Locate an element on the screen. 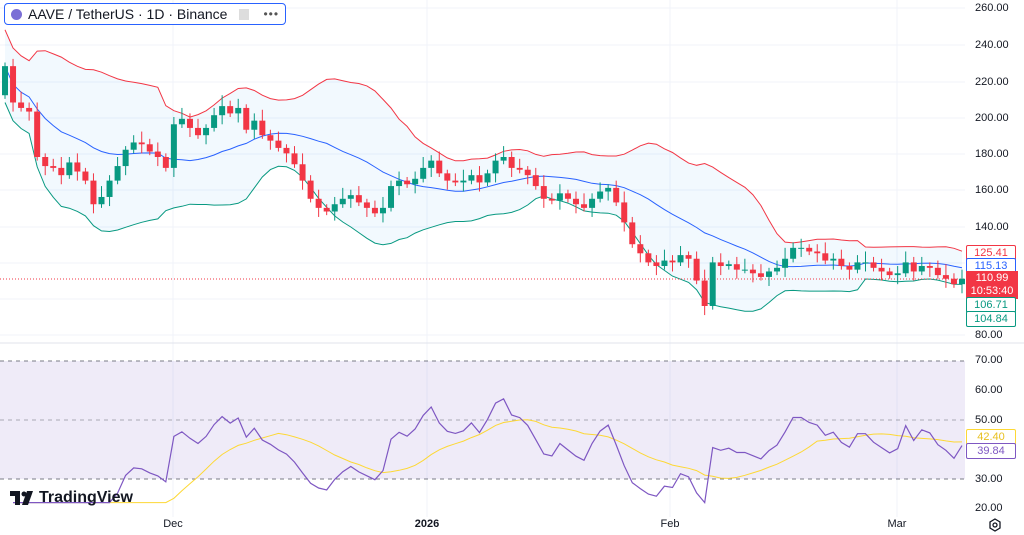 The image size is (1024, 535). symbol-title: AAVE / TetherUS · 1D · Binance is located at coordinates (128, 14).